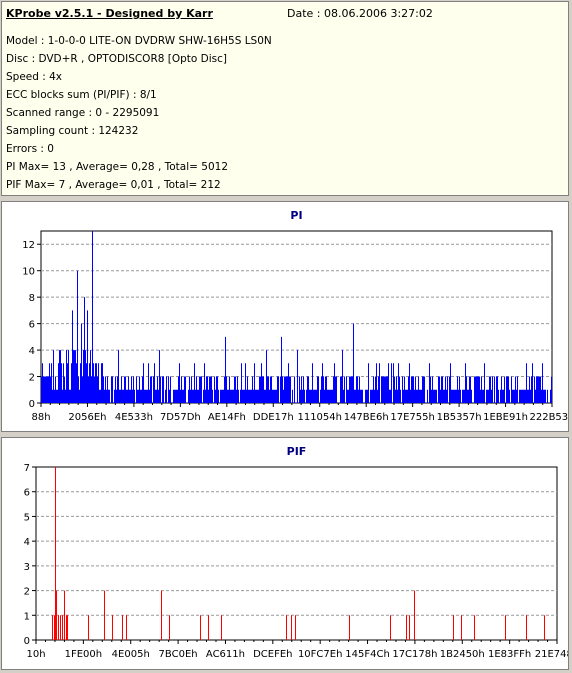  Describe the element at coordinates (28, 245) in the screenshot. I see `y-tick-label: 12` at that location.